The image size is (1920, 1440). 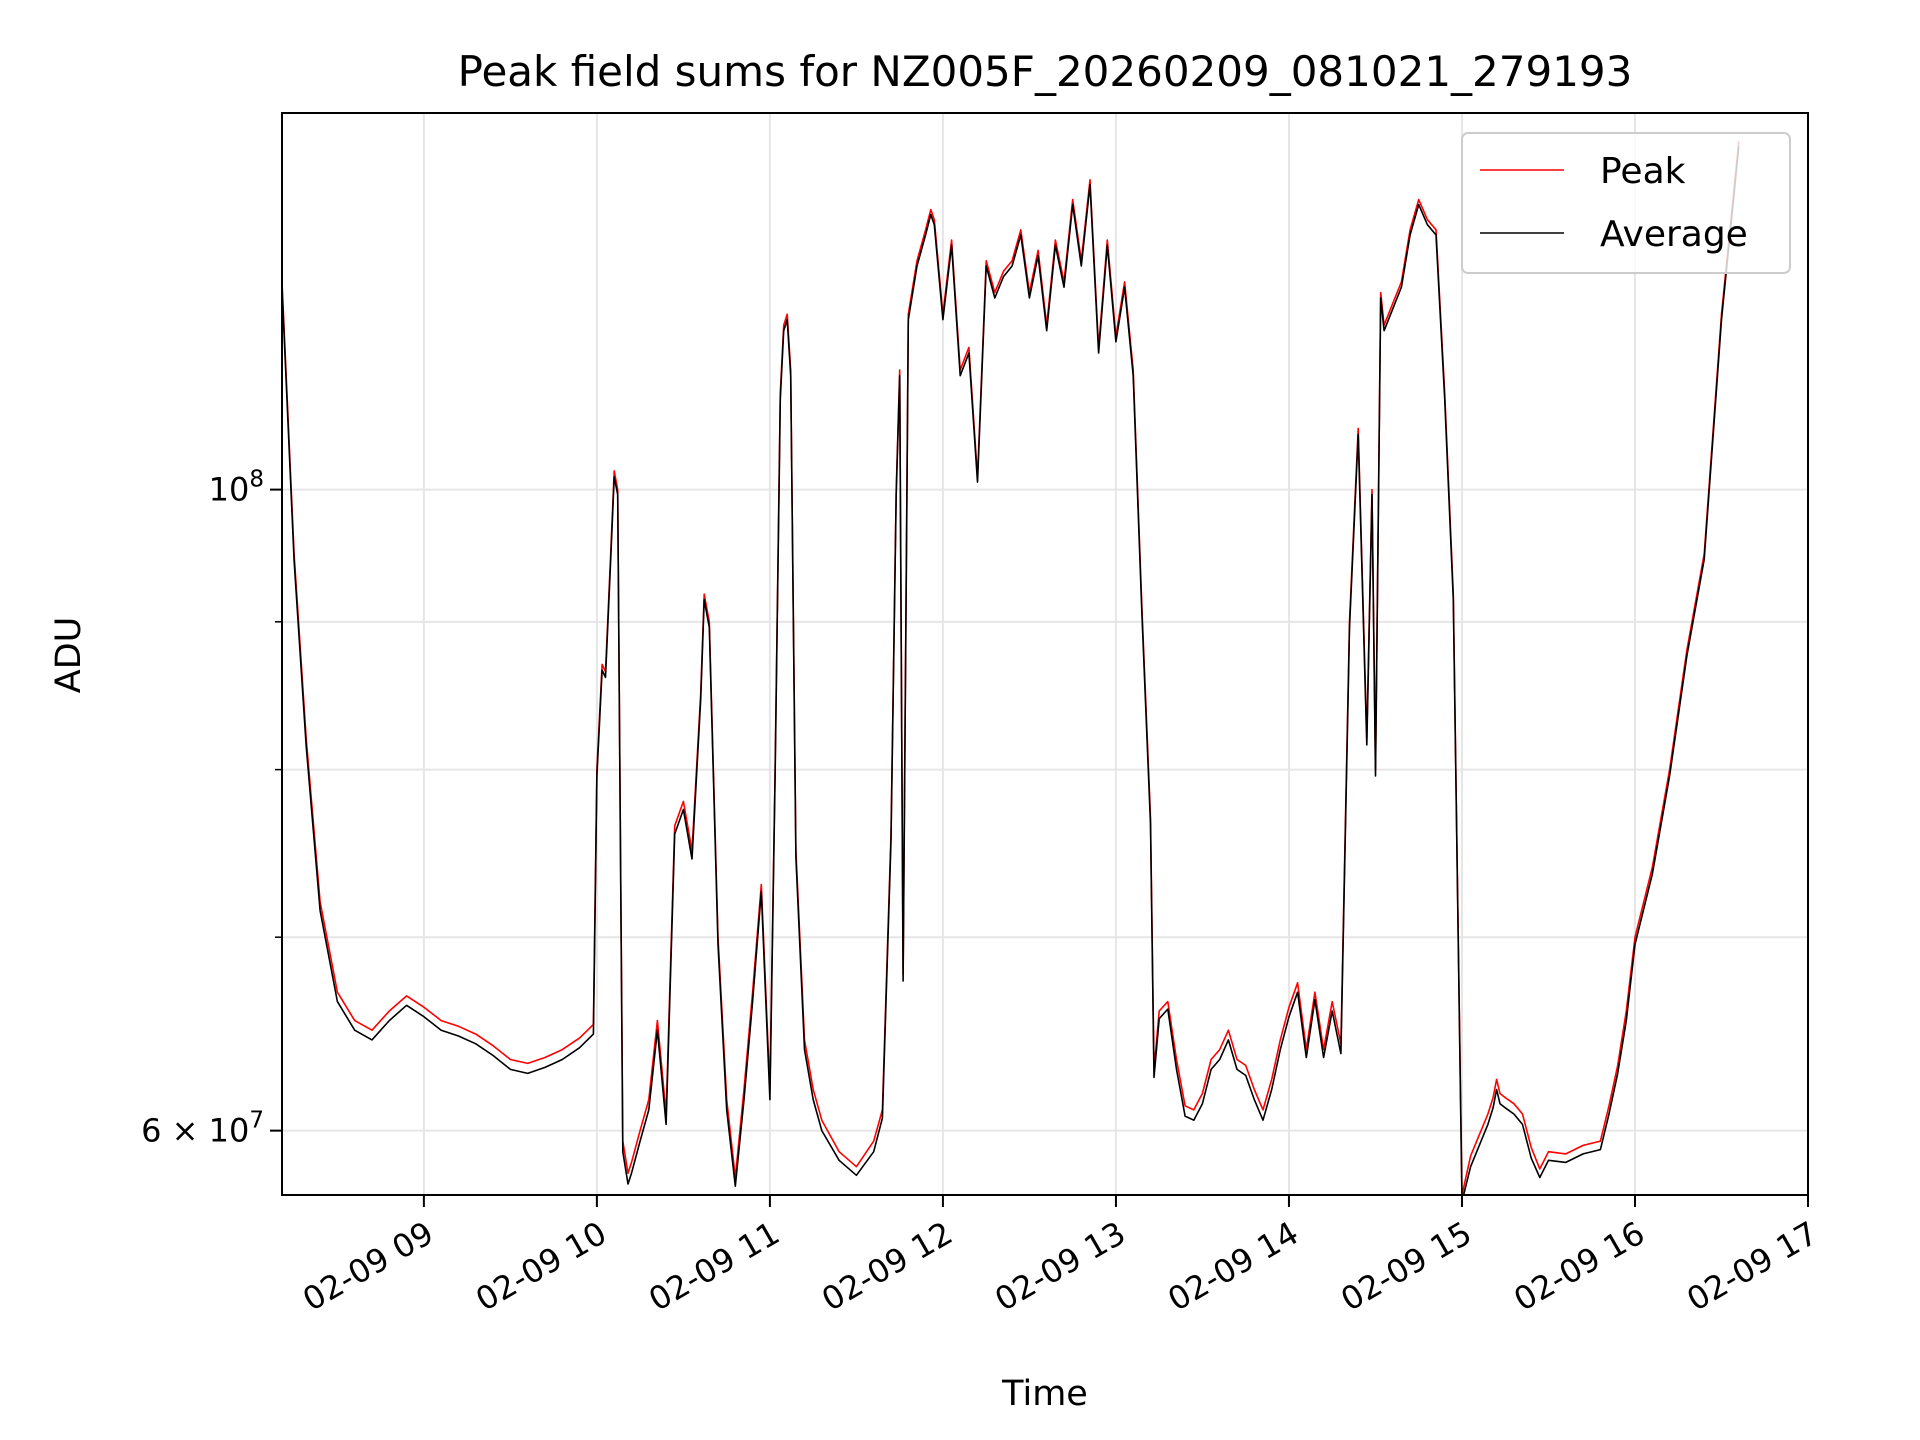 What do you see at coordinates (69, 655) in the screenshot?
I see `y-axis-label: ADU` at bounding box center [69, 655].